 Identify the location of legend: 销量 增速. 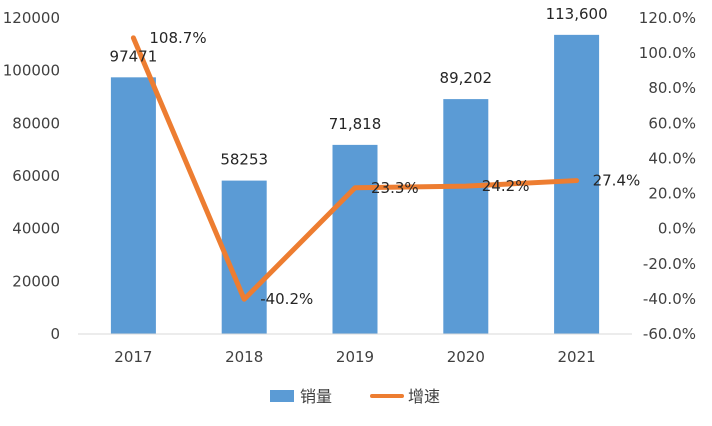
(355, 396).